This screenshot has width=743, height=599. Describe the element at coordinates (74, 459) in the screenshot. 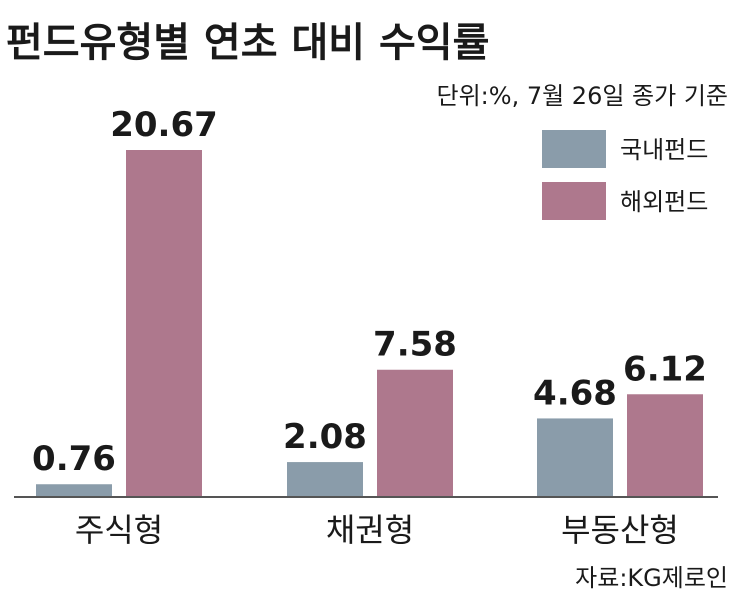

I see `value-label-domestic-1: 0.76` at that location.